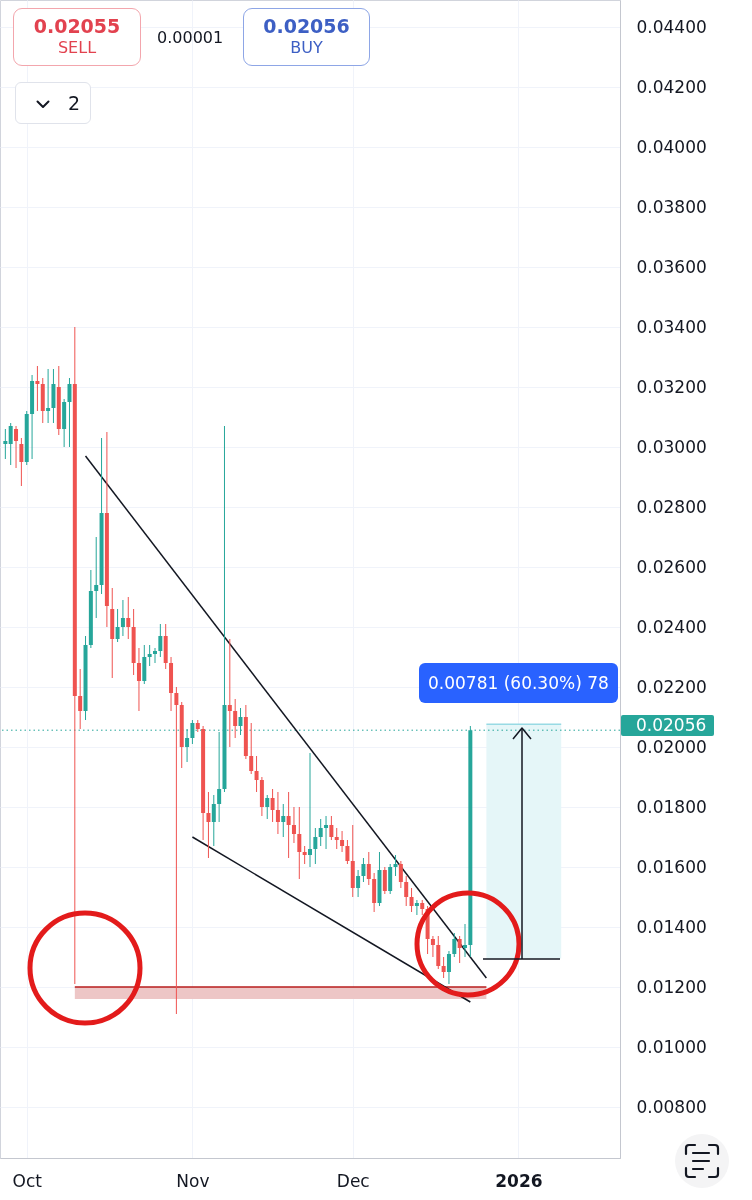  What do you see at coordinates (671, 386) in the screenshot?
I see `y-tick-label: 0.03200` at bounding box center [671, 386].